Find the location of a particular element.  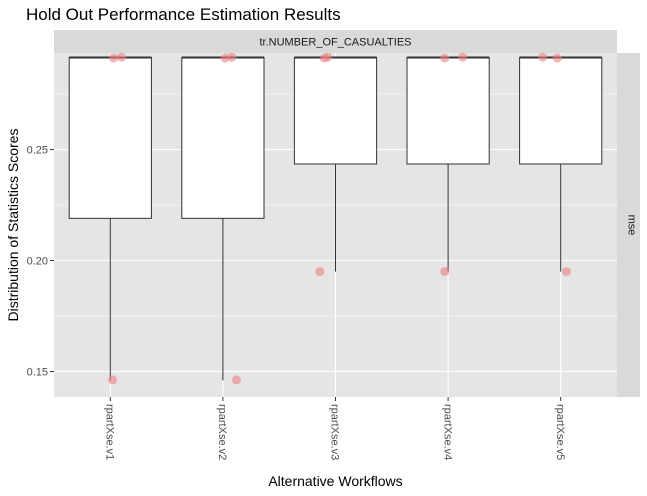

boxplot-rpartXse.v4 is located at coordinates (448, 164).